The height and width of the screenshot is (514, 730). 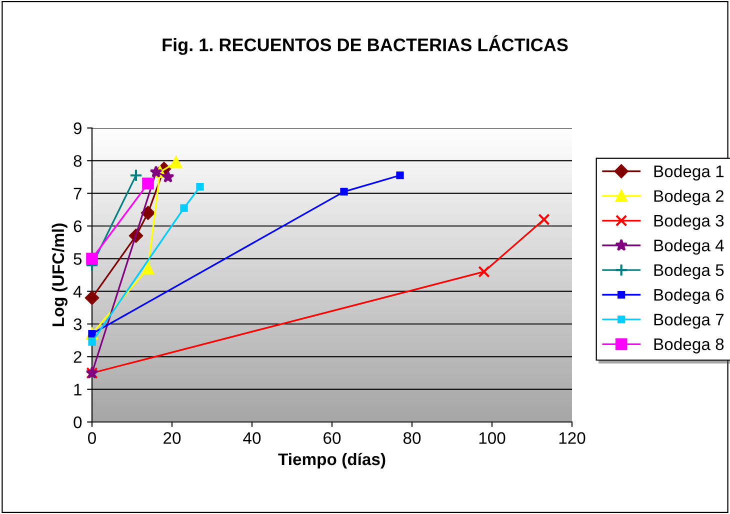 I want to click on y-tick-label: 2, so click(x=78, y=357).